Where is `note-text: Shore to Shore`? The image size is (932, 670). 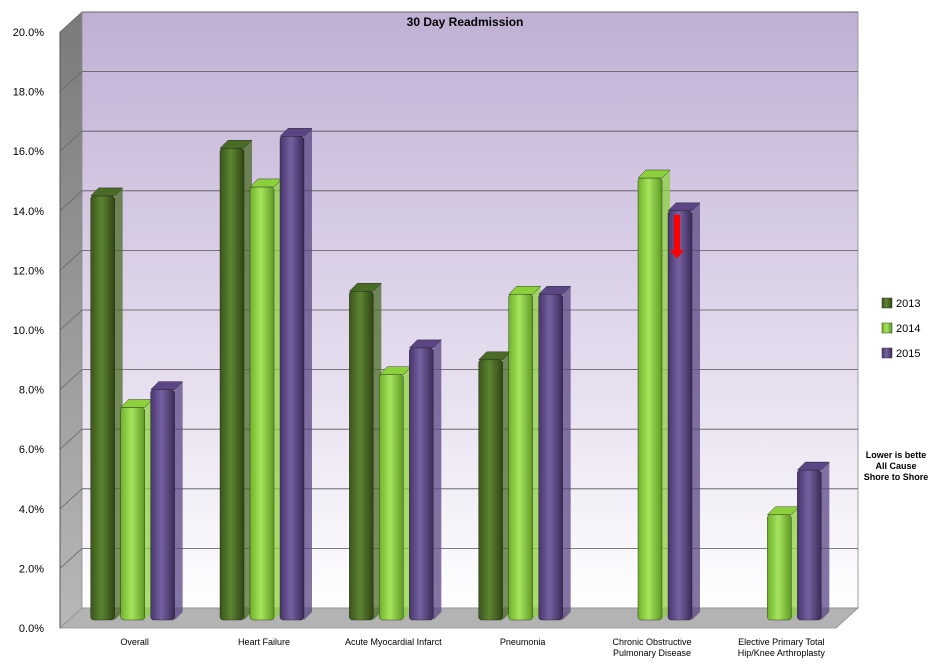 note-text: Shore to Shore is located at coordinates (896, 477).